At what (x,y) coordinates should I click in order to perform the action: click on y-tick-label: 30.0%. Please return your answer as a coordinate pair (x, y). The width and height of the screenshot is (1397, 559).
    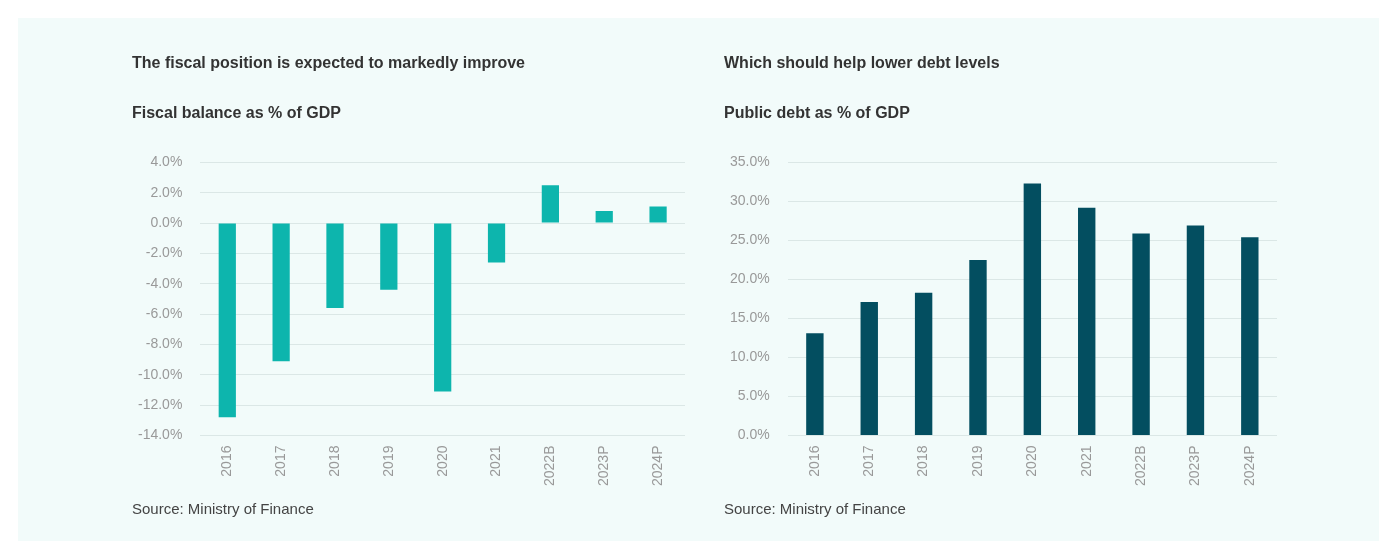
    Looking at the image, I should click on (749, 200).